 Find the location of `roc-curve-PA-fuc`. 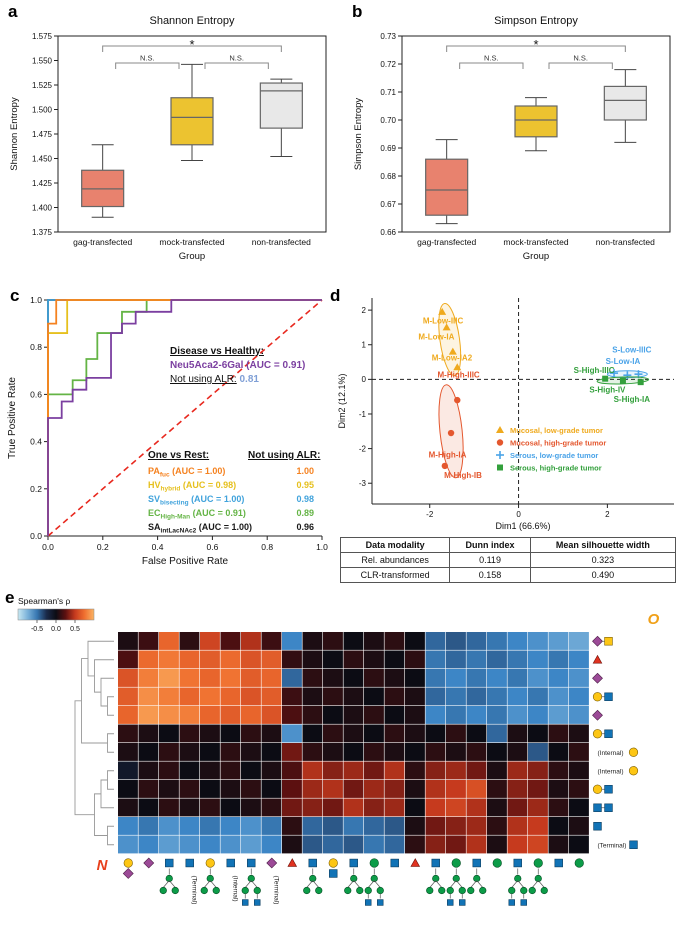

roc-curve-PA-fuc is located at coordinates (184, 417).